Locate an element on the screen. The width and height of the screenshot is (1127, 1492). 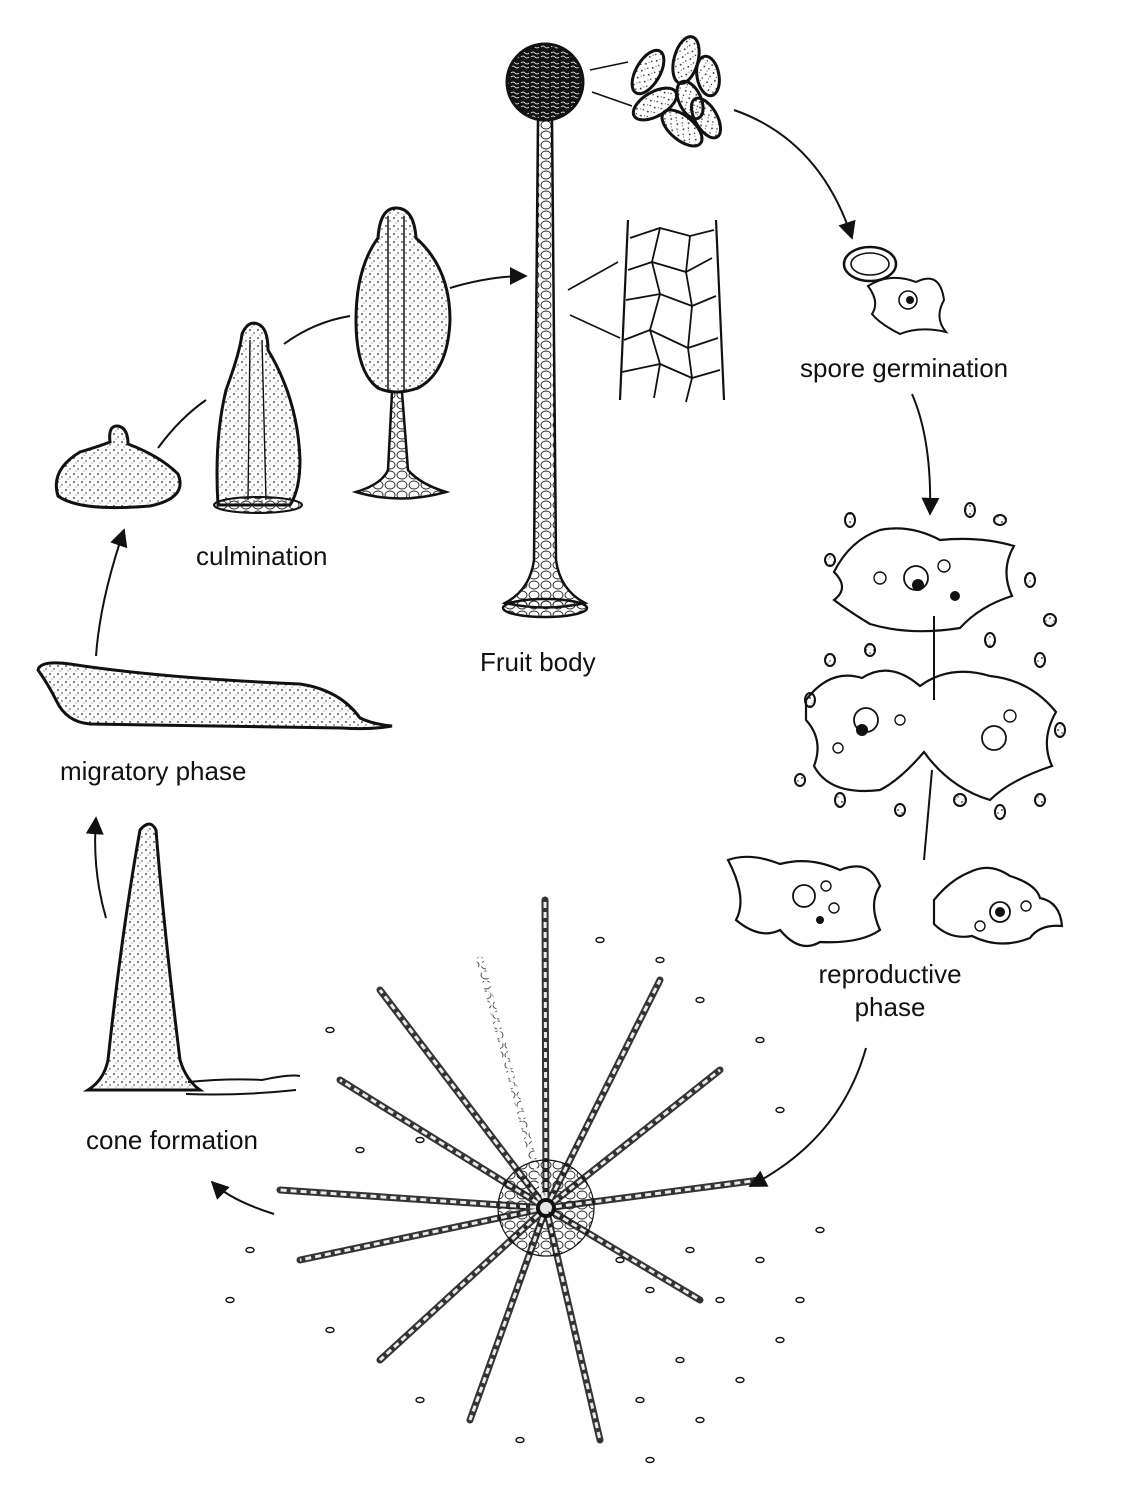
label-cone-formation: cone formation is located at coordinates (172, 1140).